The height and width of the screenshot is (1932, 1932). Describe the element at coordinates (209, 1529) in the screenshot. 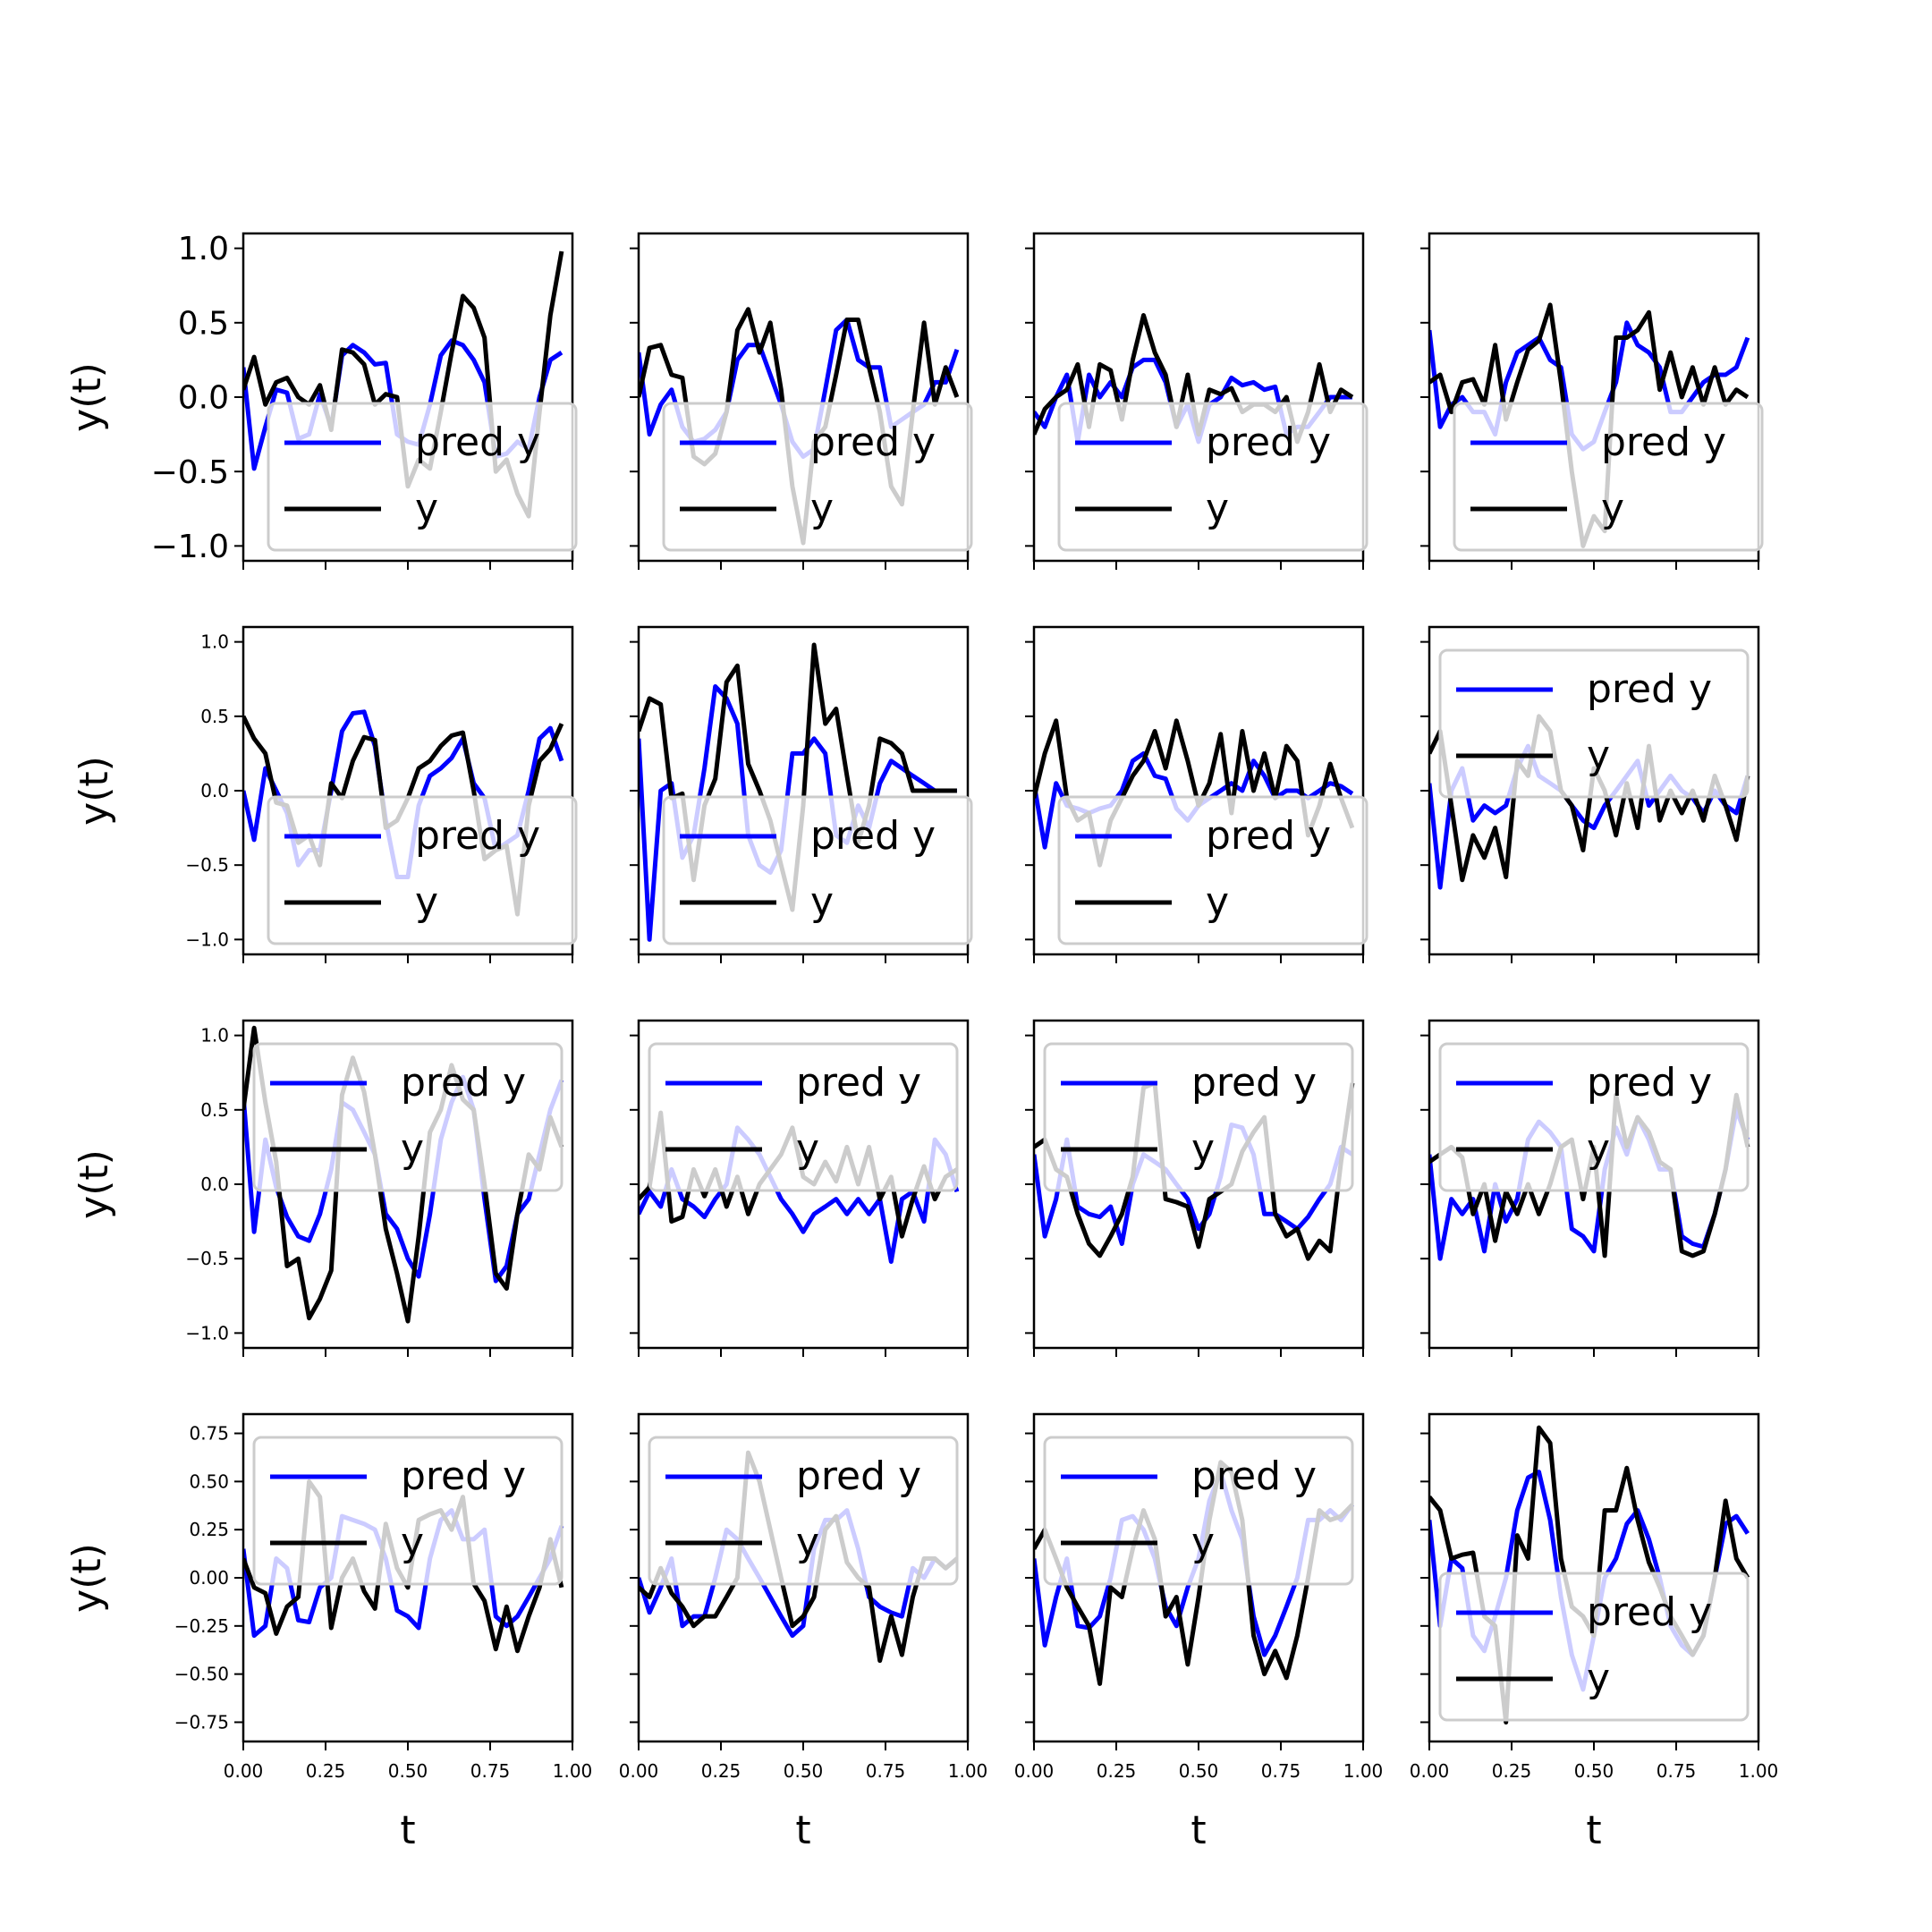

I see `y-tick-label: 0.25` at that location.